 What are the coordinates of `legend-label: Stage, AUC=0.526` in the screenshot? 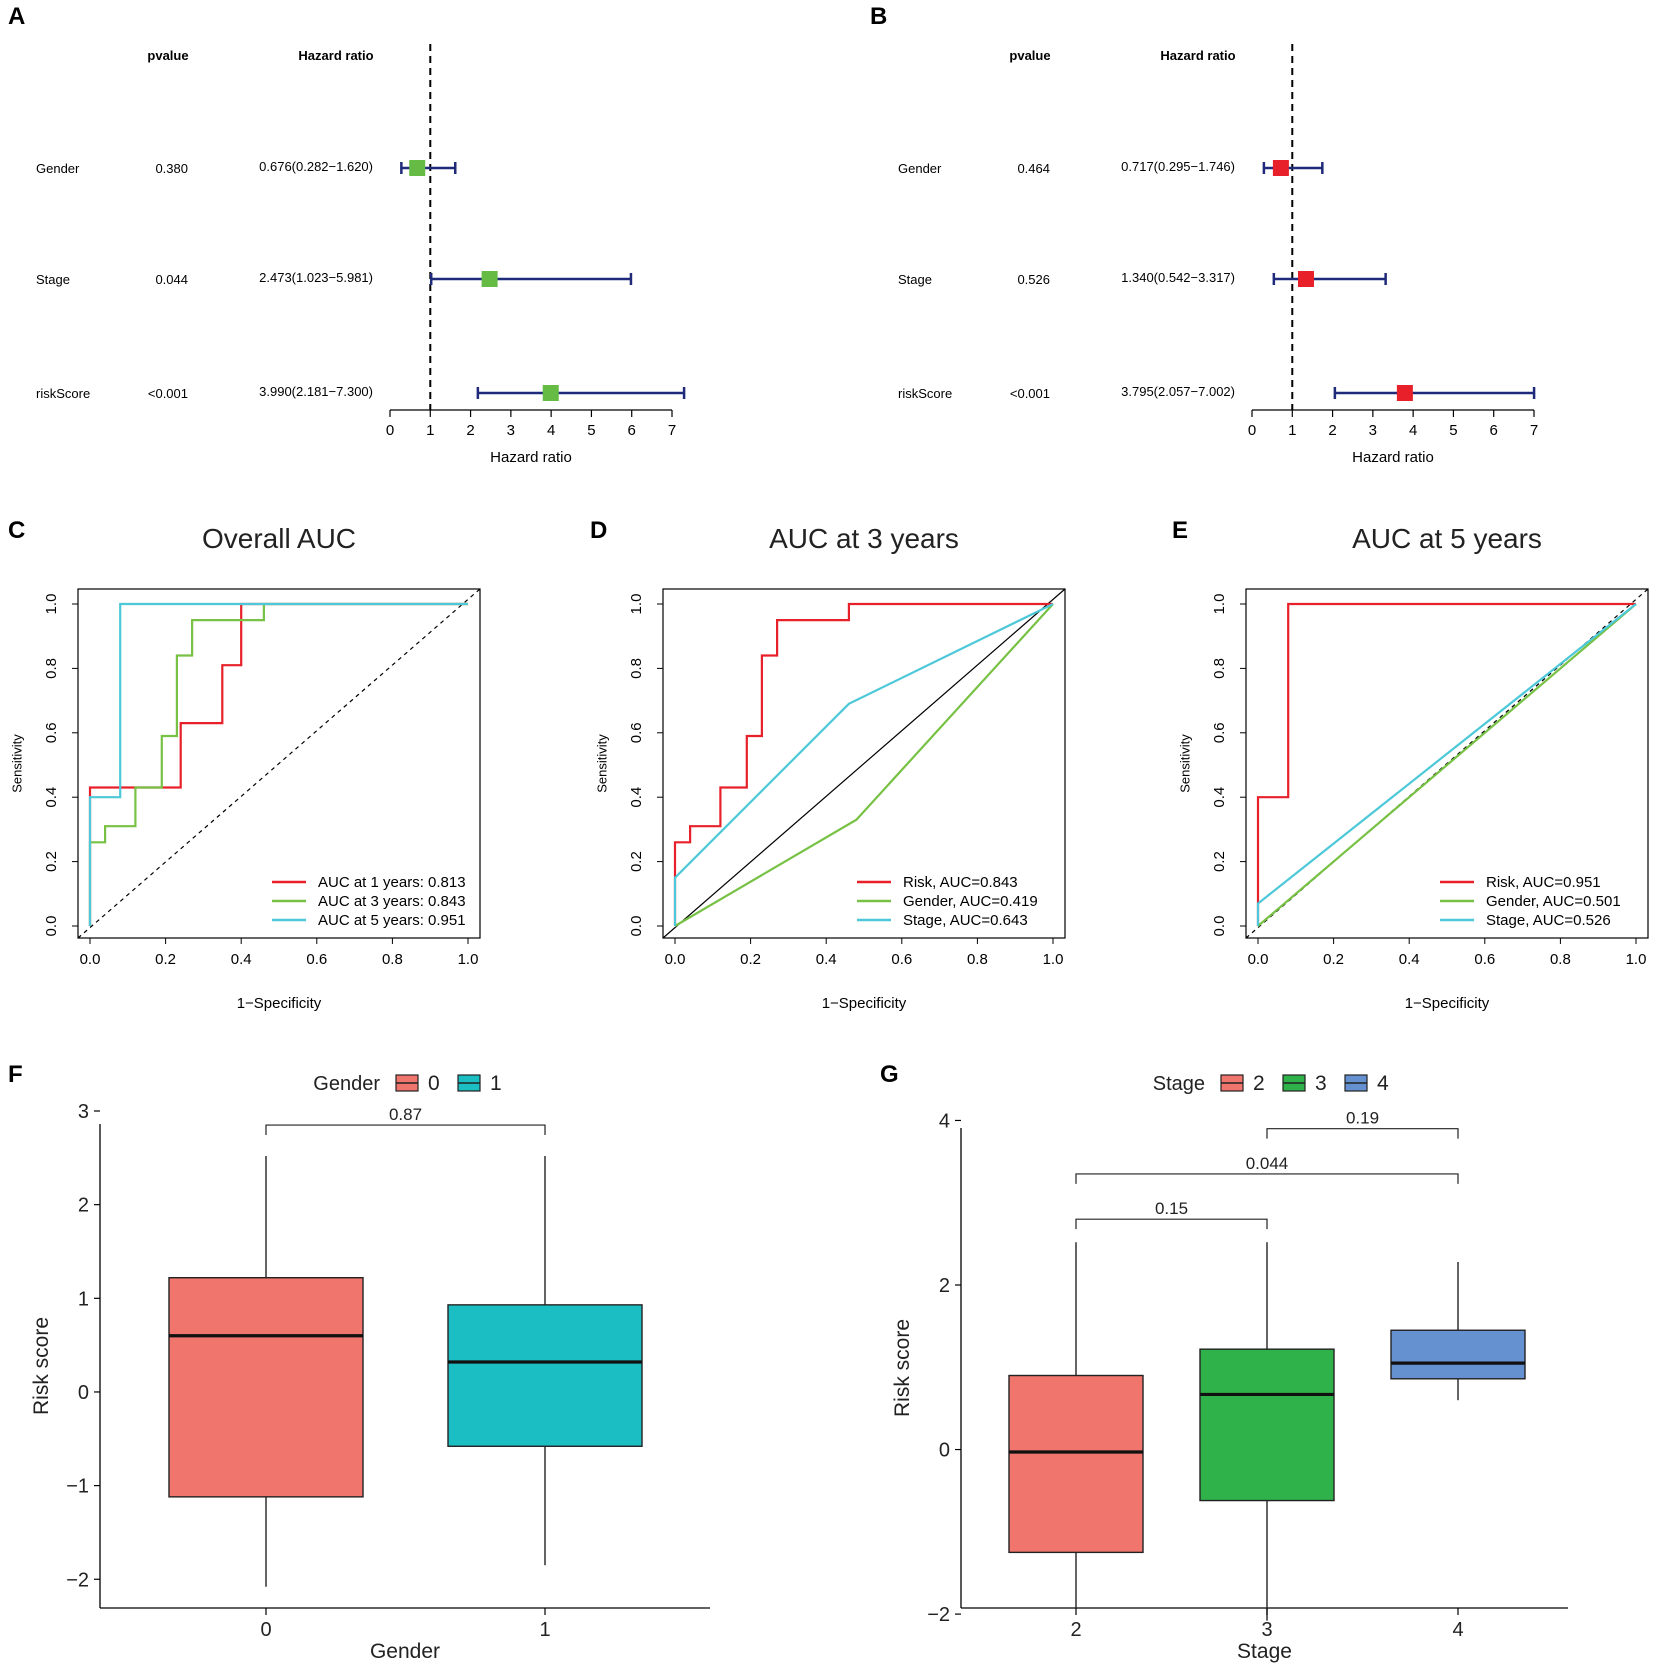 It's located at (1548, 920).